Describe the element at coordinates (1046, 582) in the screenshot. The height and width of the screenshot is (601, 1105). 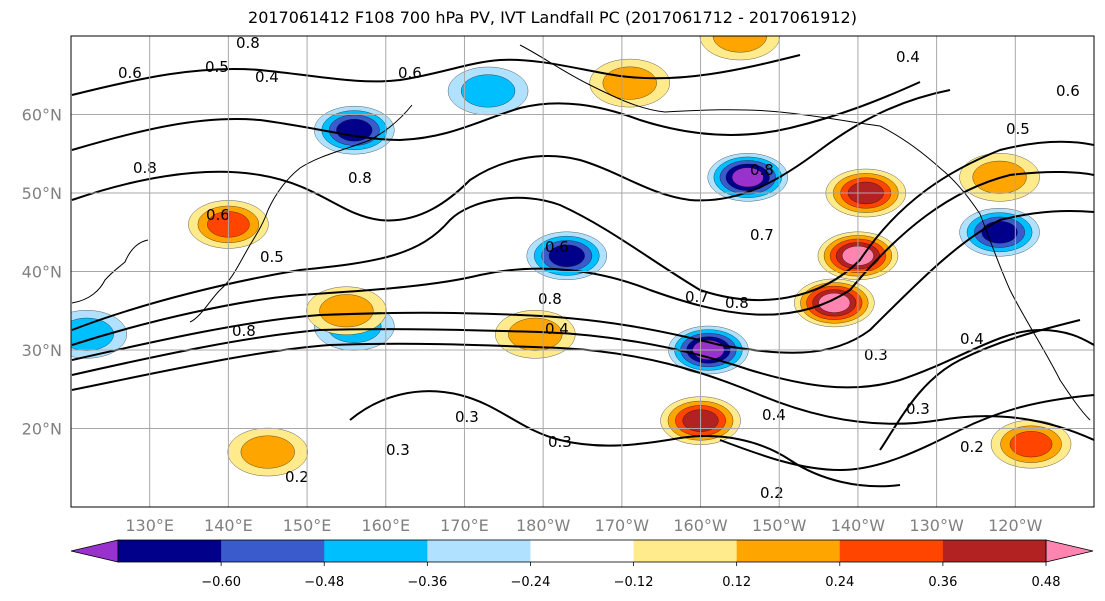
I see `colorbar-tick-label: 0.48` at that location.